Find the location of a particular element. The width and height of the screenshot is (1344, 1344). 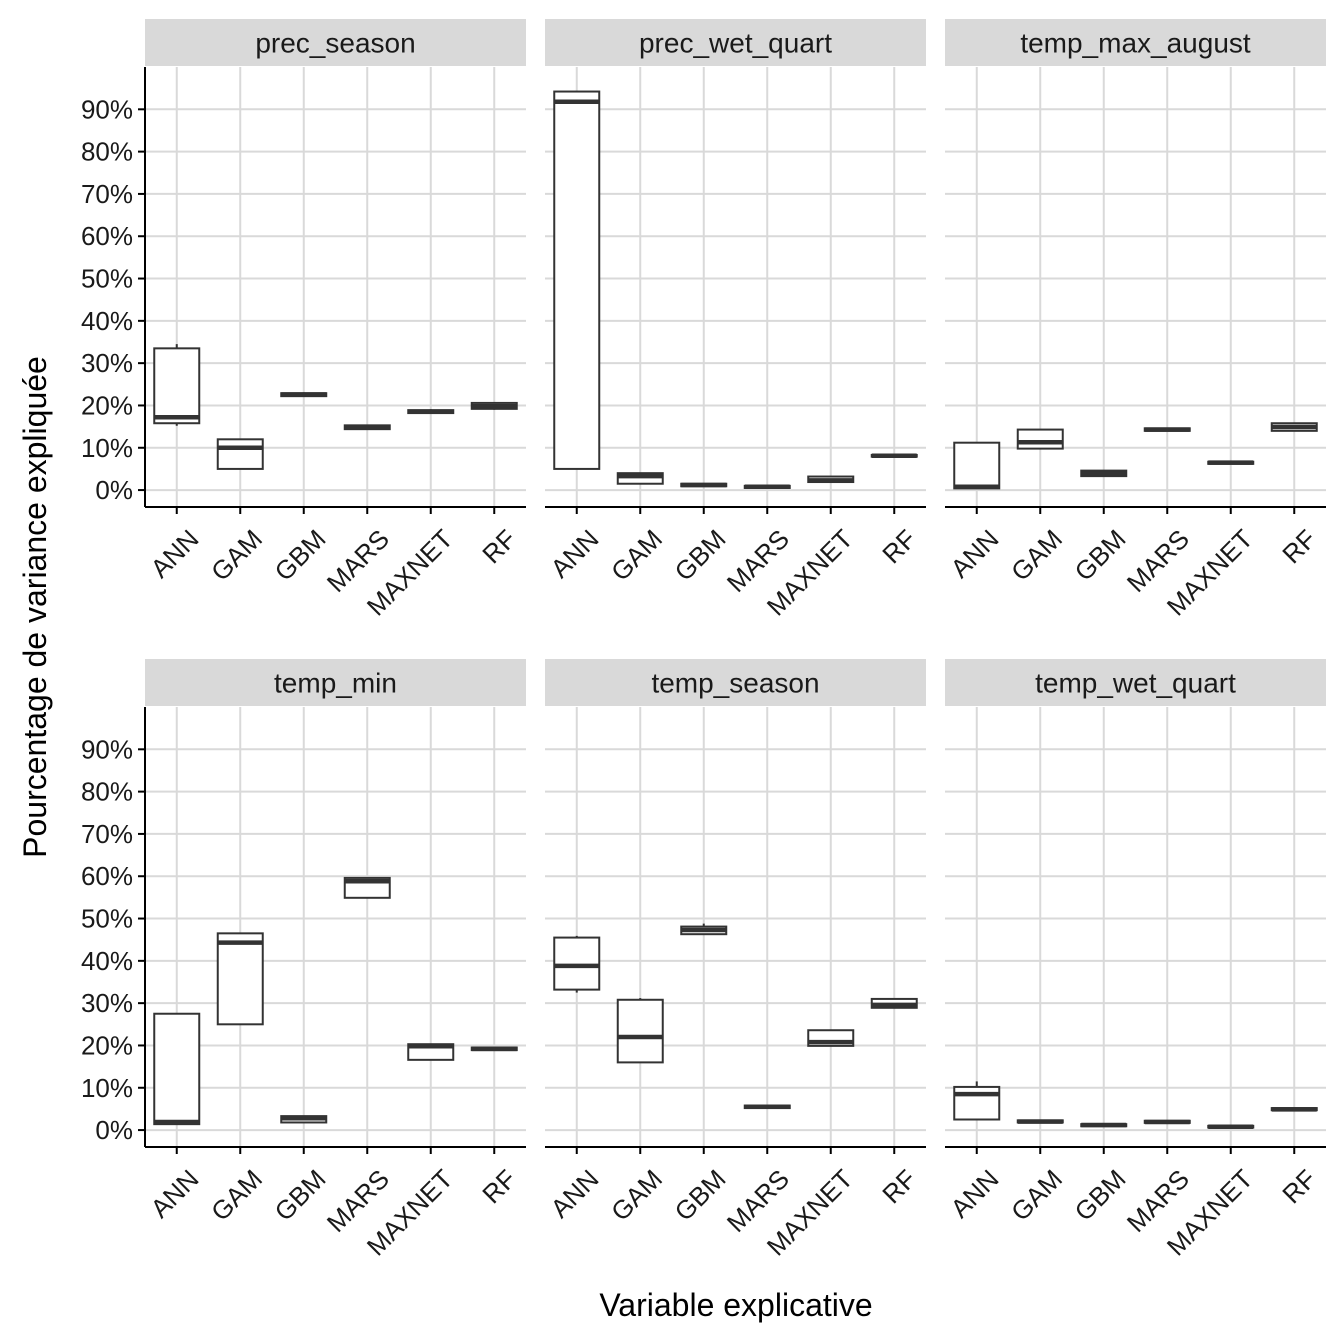

facet-title: temp_min is located at coordinates (335, 683).